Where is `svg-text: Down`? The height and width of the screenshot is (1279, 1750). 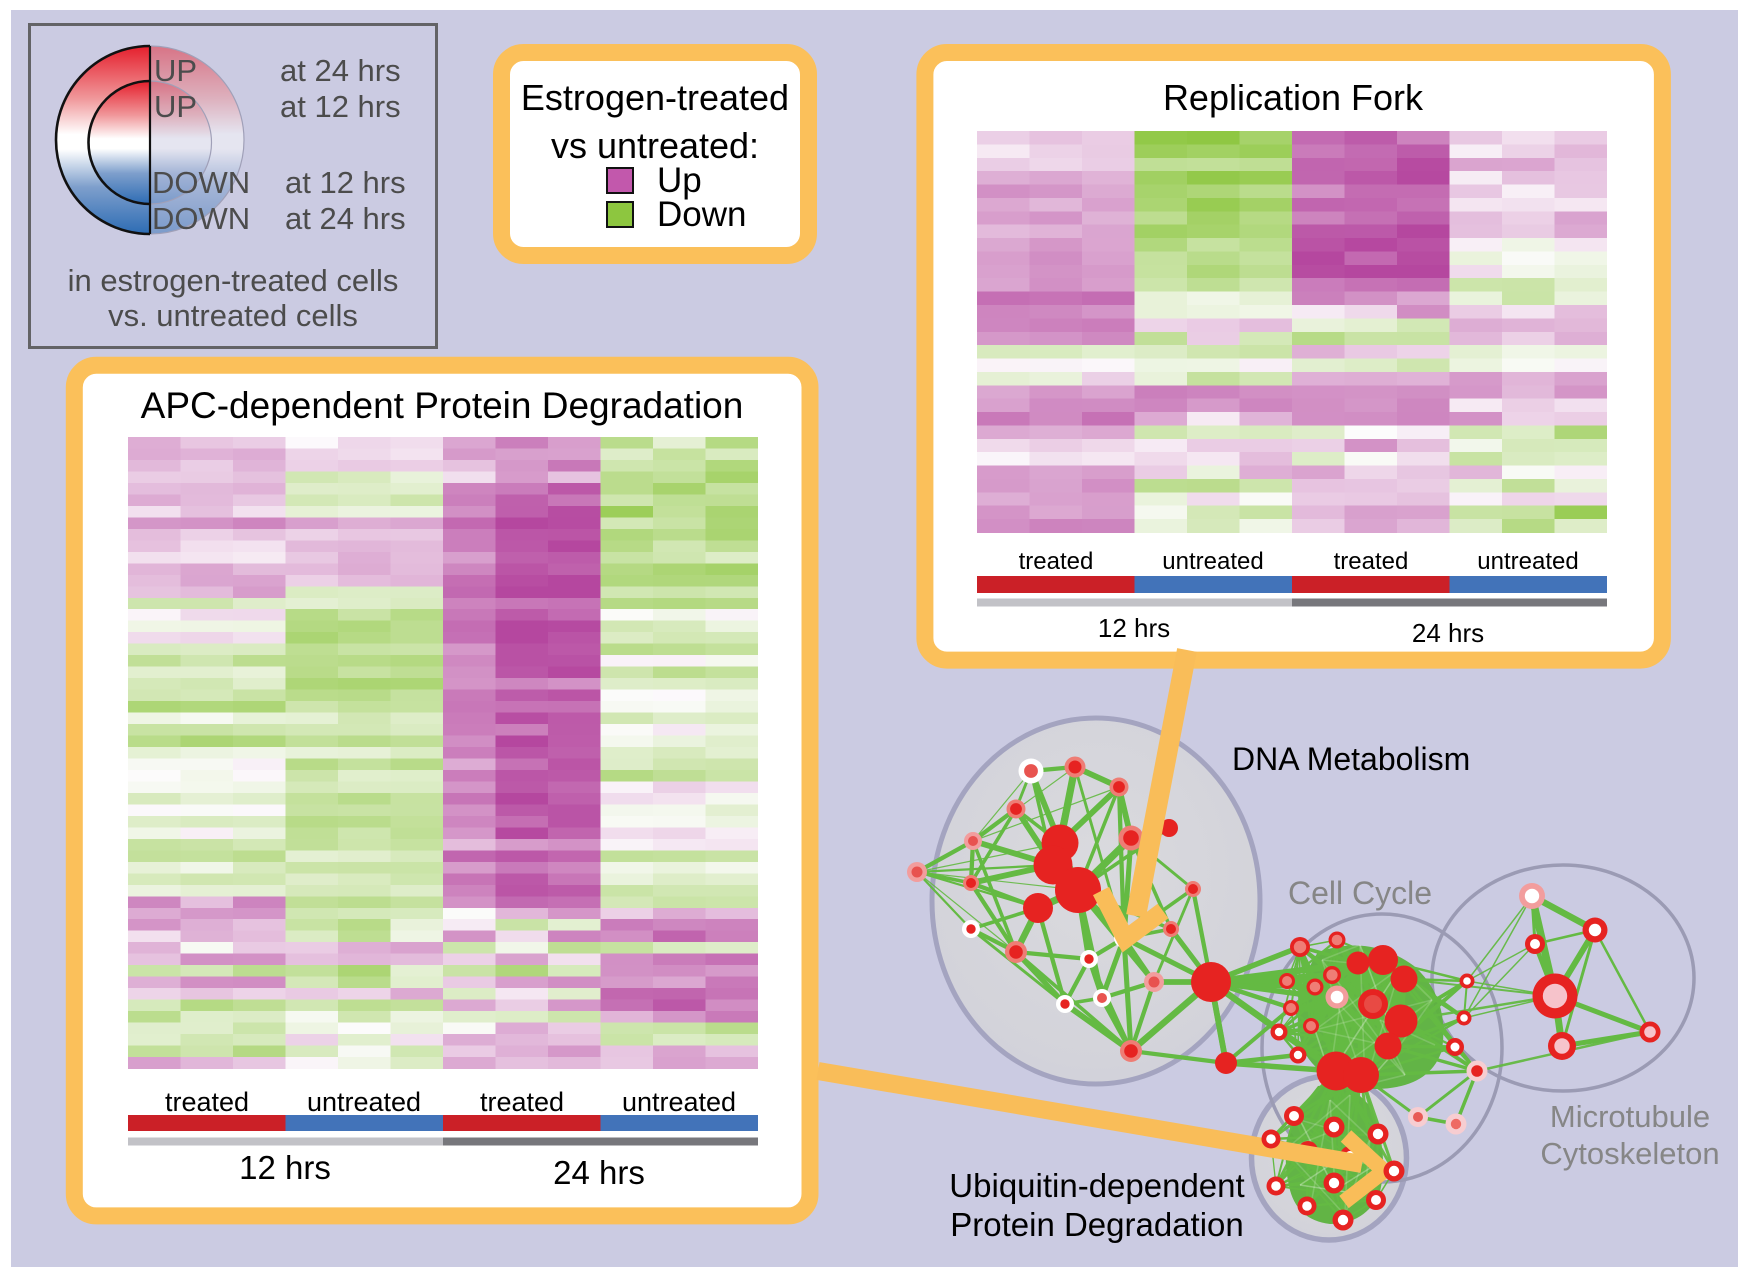 svg-text: Down is located at coordinates (701, 214).